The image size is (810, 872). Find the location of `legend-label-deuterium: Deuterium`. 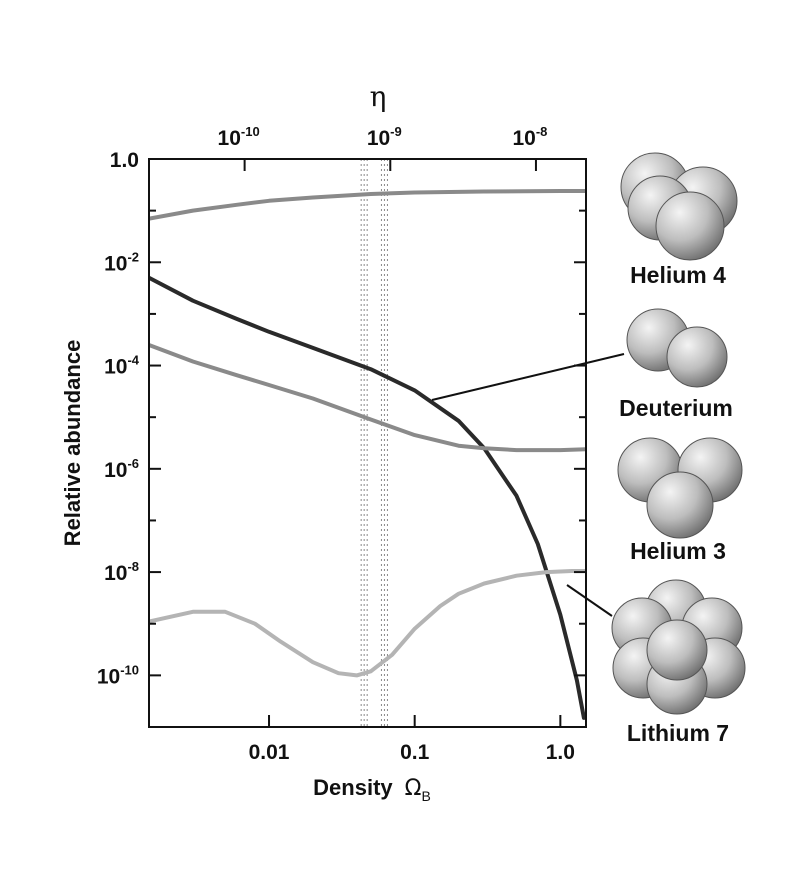

legend-label-deuterium: Deuterium is located at coordinates (676, 408).